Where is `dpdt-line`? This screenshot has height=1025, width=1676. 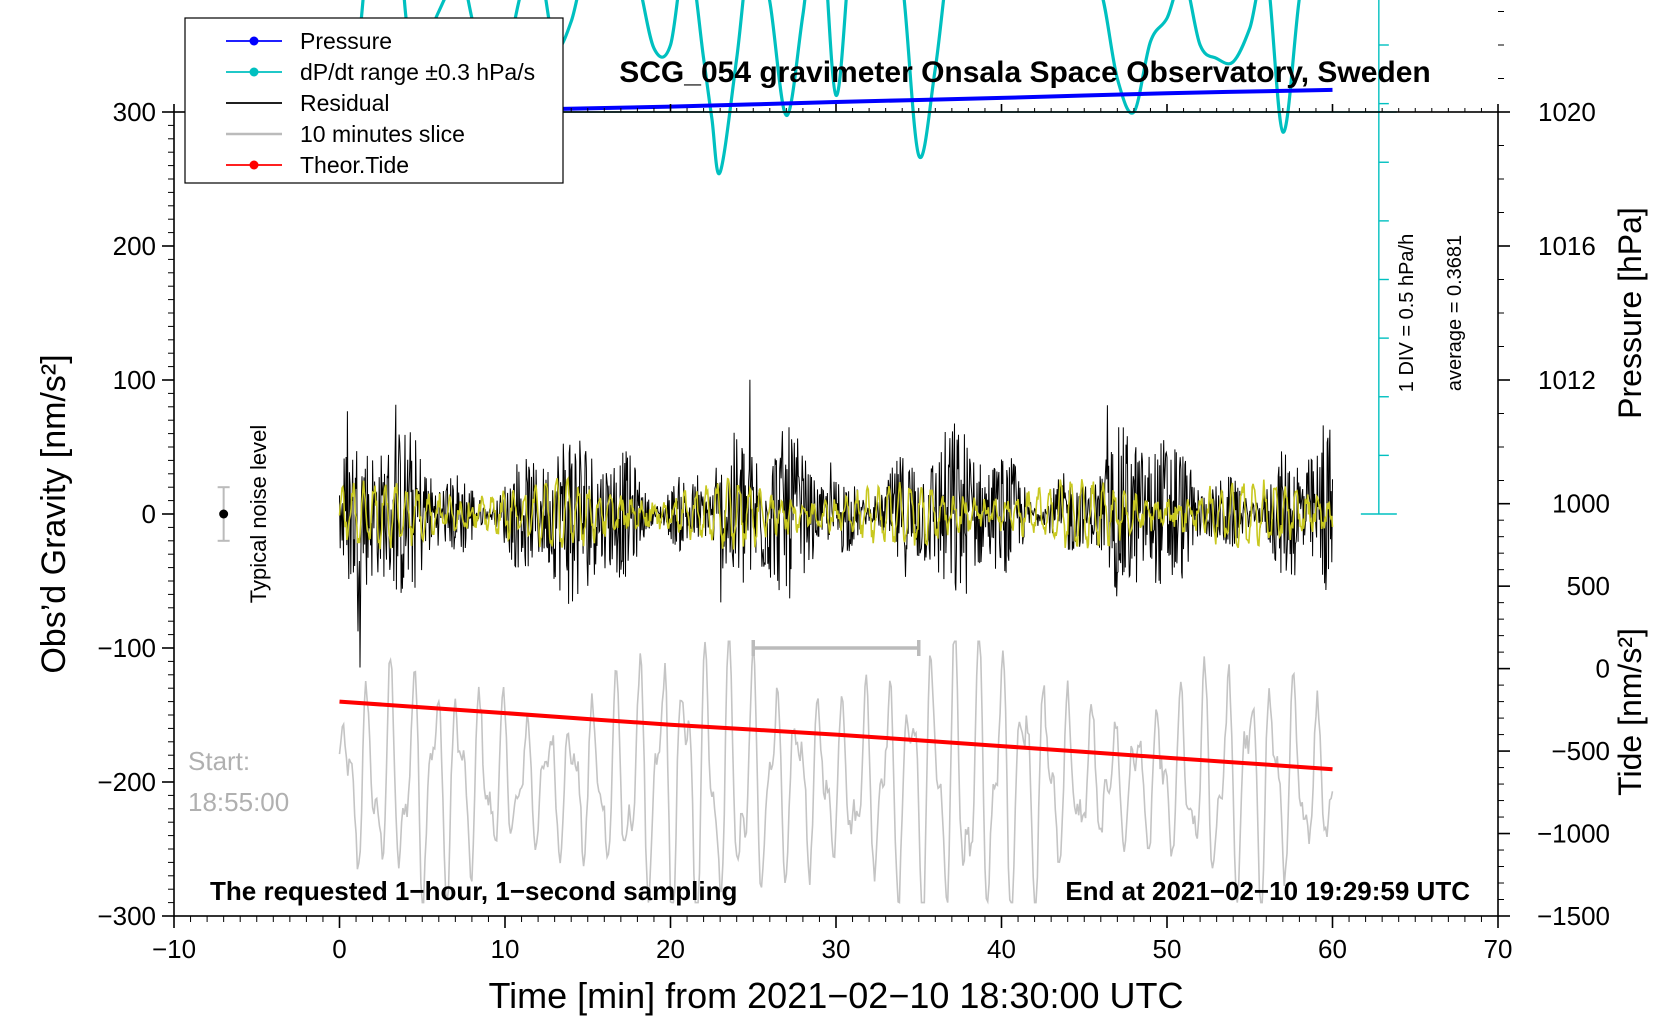
dpdt-line is located at coordinates (819, 88).